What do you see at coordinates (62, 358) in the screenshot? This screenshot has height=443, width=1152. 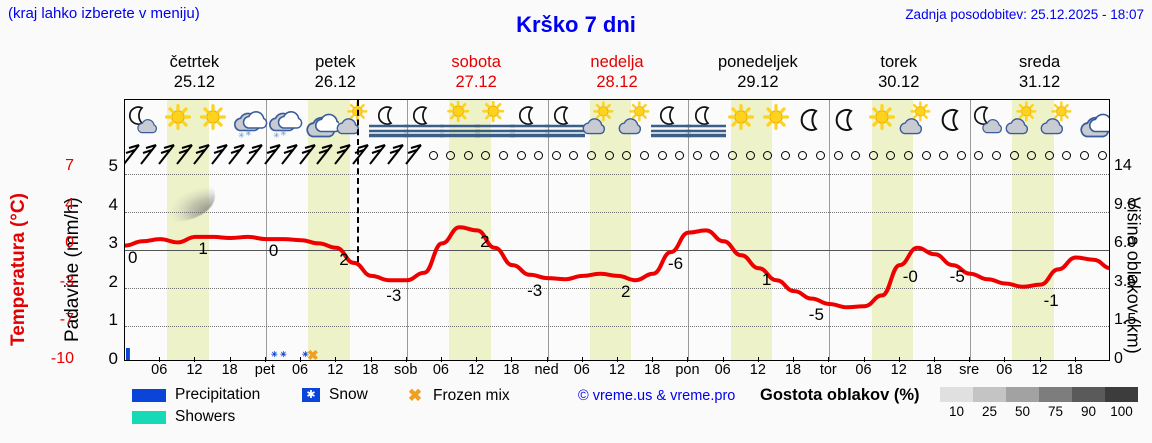 I see `temperature-tick: -10` at bounding box center [62, 358].